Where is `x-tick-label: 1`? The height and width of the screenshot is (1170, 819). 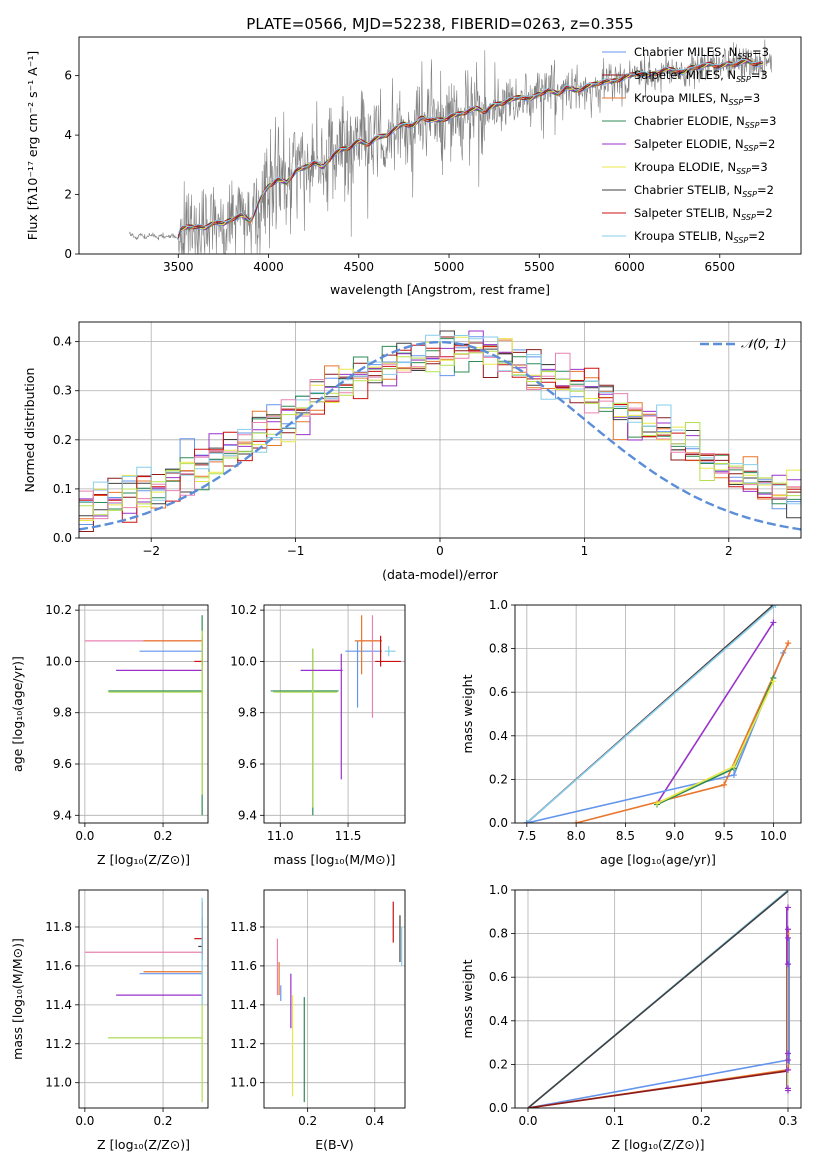 x-tick-label: 1 is located at coordinates (585, 551).